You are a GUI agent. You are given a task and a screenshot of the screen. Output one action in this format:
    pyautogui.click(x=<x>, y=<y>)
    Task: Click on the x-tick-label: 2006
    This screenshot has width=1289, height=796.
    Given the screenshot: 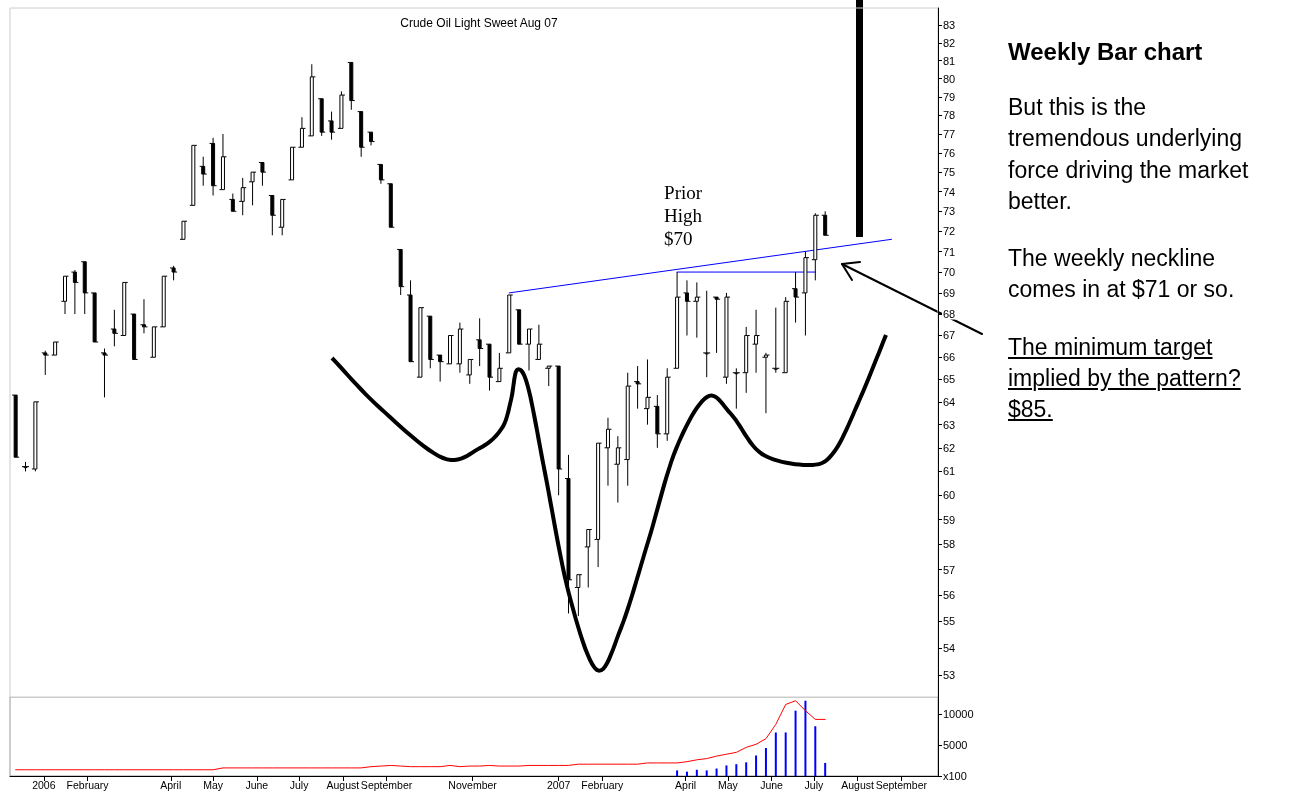 What is the action you would take?
    pyautogui.click(x=44, y=784)
    